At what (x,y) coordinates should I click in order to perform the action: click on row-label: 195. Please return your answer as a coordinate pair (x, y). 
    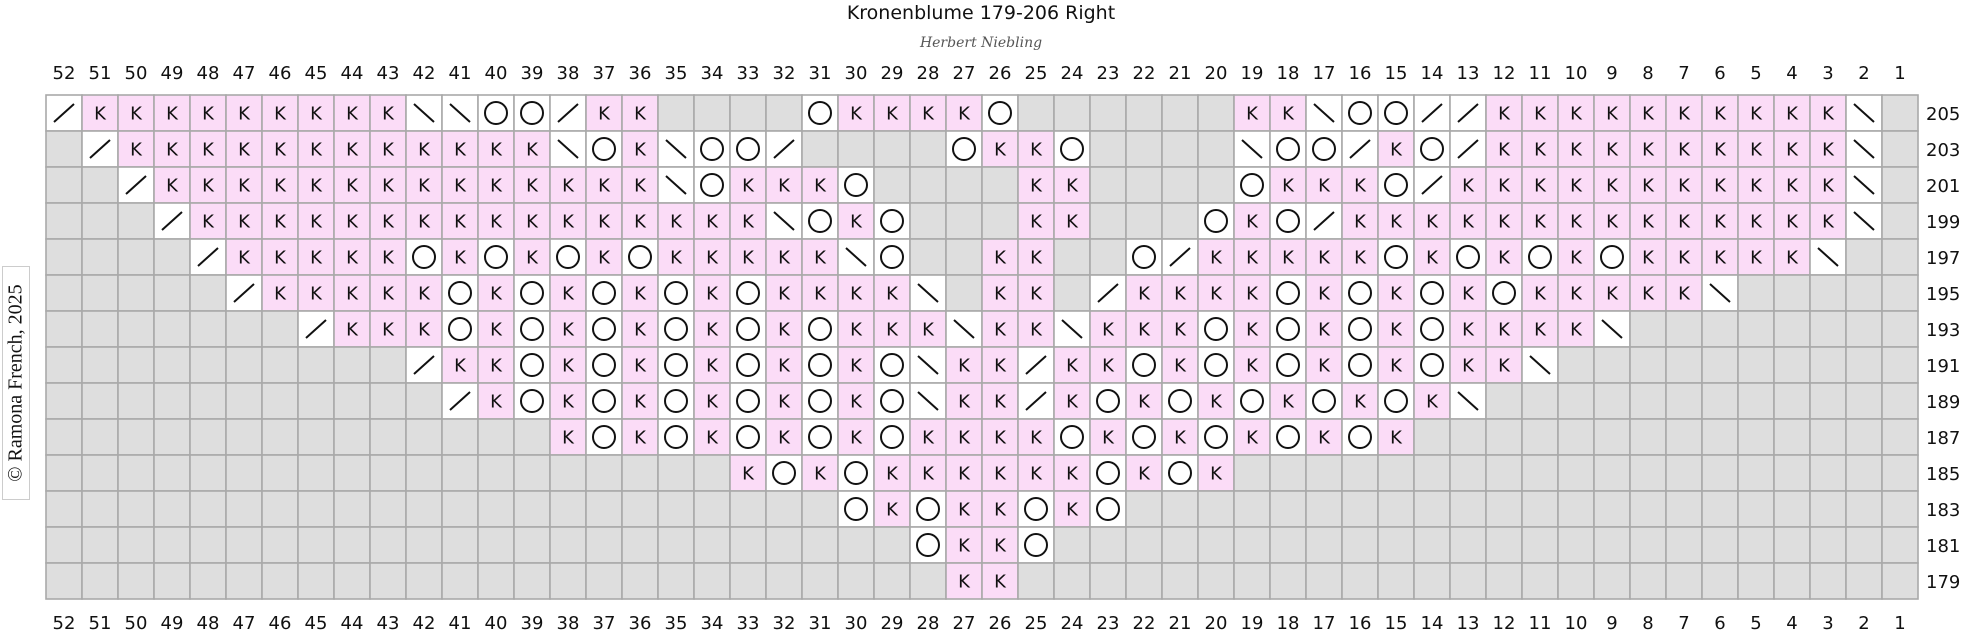
    Looking at the image, I should click on (1943, 294).